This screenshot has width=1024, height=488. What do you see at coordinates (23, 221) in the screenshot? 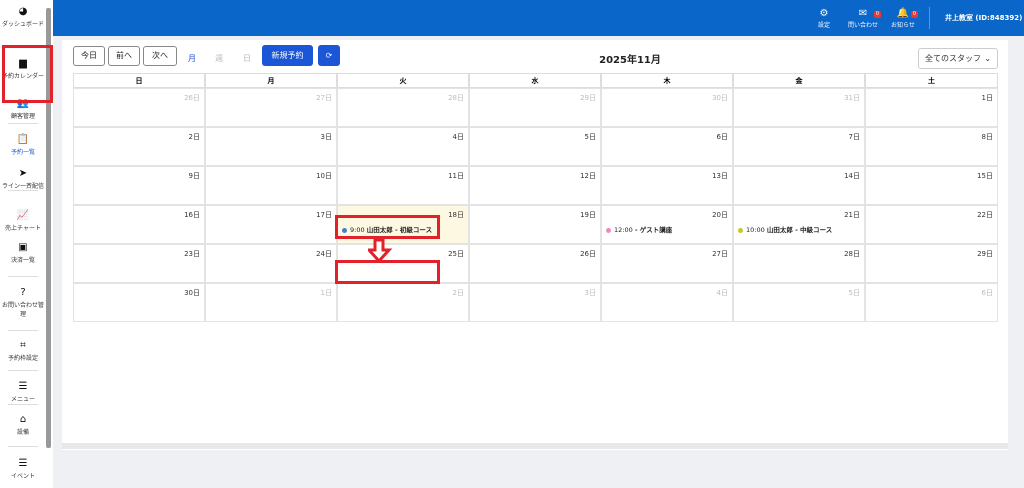
I see `sidebar-item-5: 📈 売上チャート` at bounding box center [23, 221].